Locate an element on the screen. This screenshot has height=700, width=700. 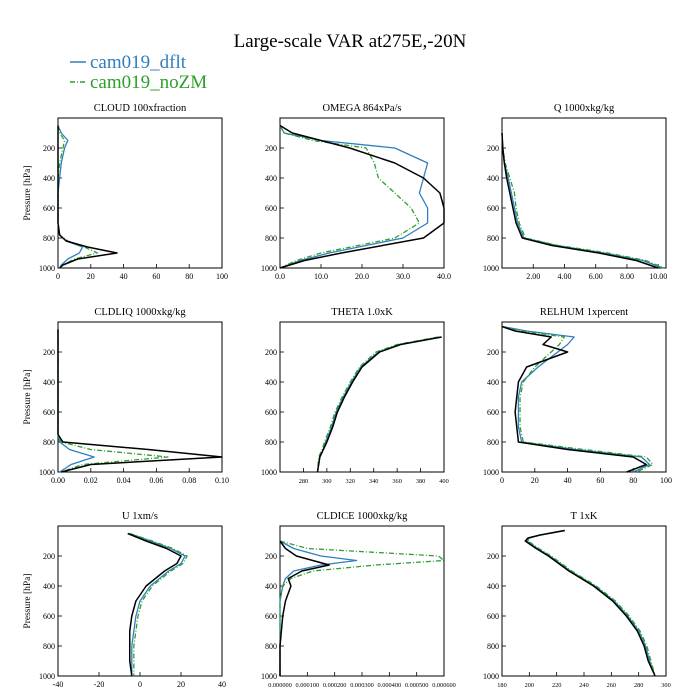
x-tick-label: 260 is located at coordinates (611, 685).